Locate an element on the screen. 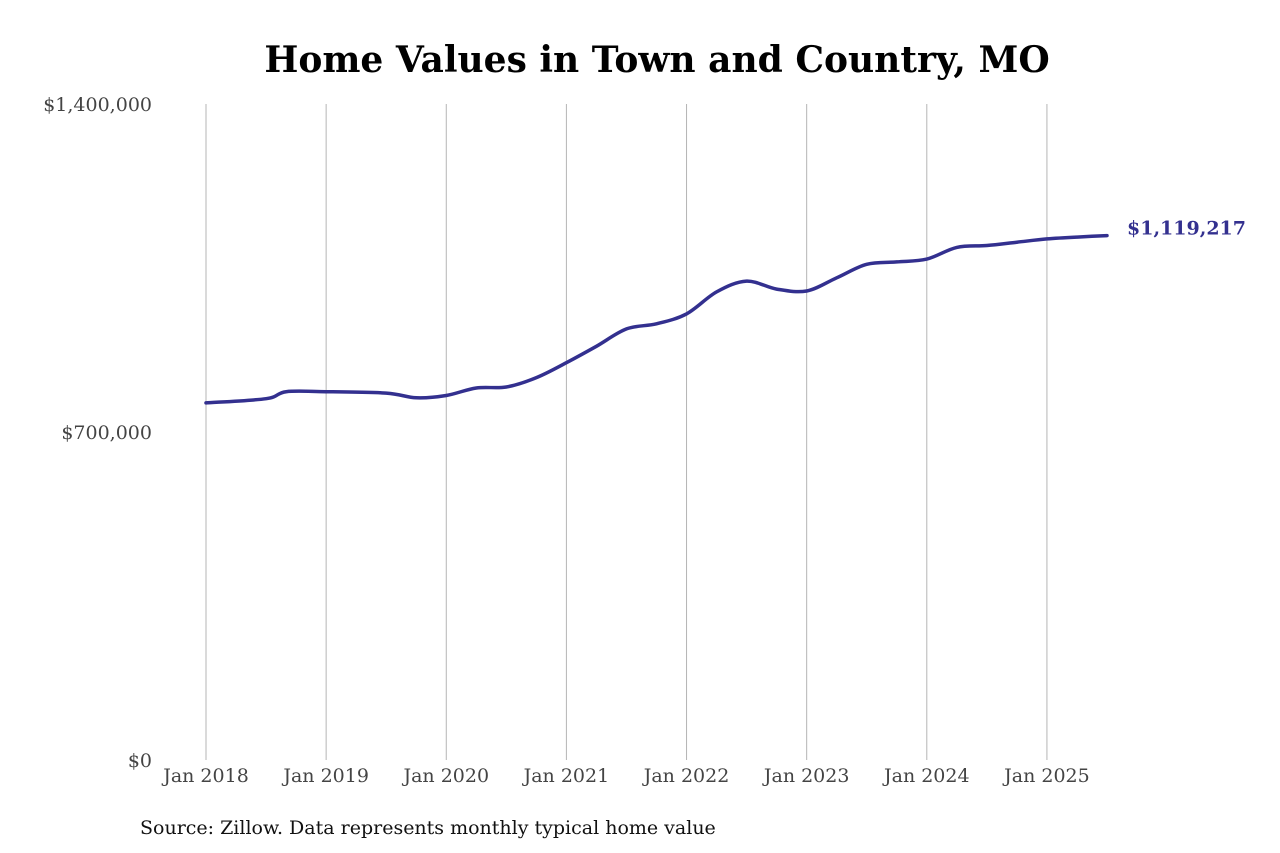  x-tick-label: Jan 2019 is located at coordinates (325, 776).